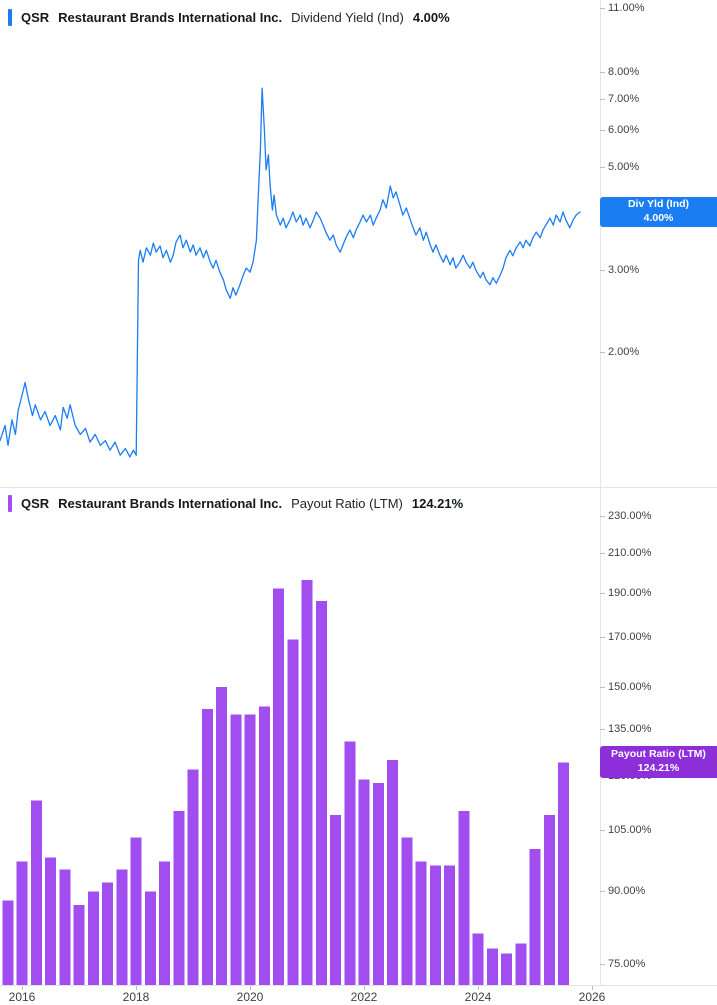 This screenshot has height=1005, width=717. What do you see at coordinates (630, 516) in the screenshot?
I see `y-axis-tick-label: 230.00%` at bounding box center [630, 516].